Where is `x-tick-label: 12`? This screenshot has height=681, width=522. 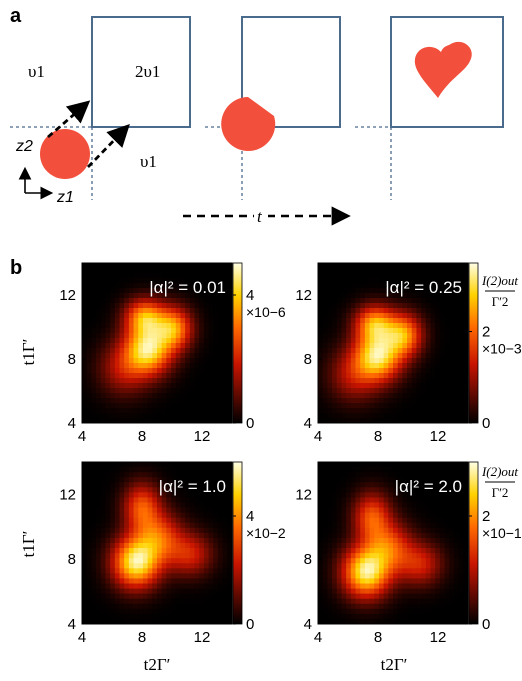 x-tick-label: 12 is located at coordinates (438, 637).